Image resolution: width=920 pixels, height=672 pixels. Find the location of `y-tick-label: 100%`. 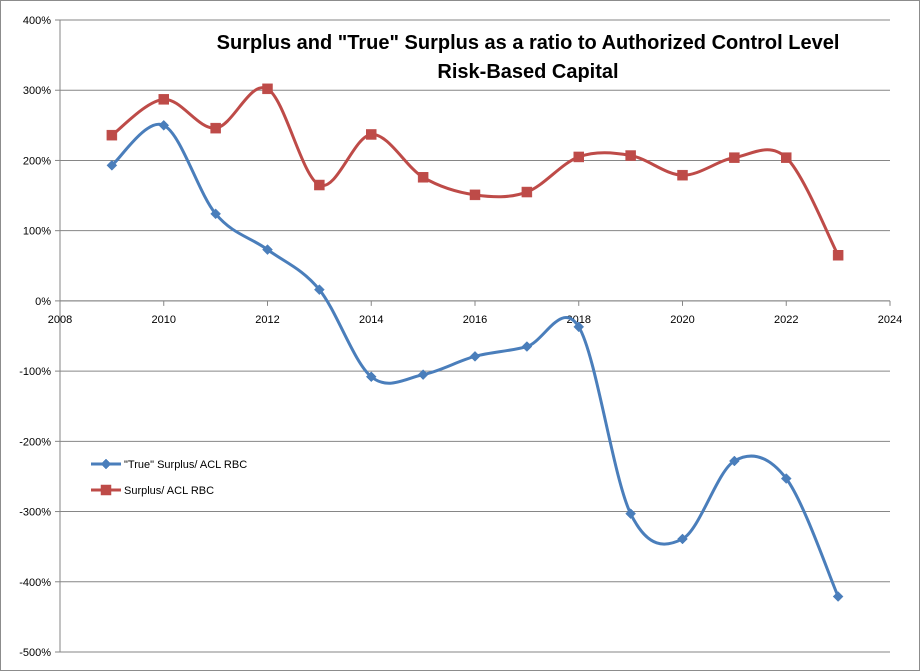

y-tick-label: 100% is located at coordinates (37, 232).